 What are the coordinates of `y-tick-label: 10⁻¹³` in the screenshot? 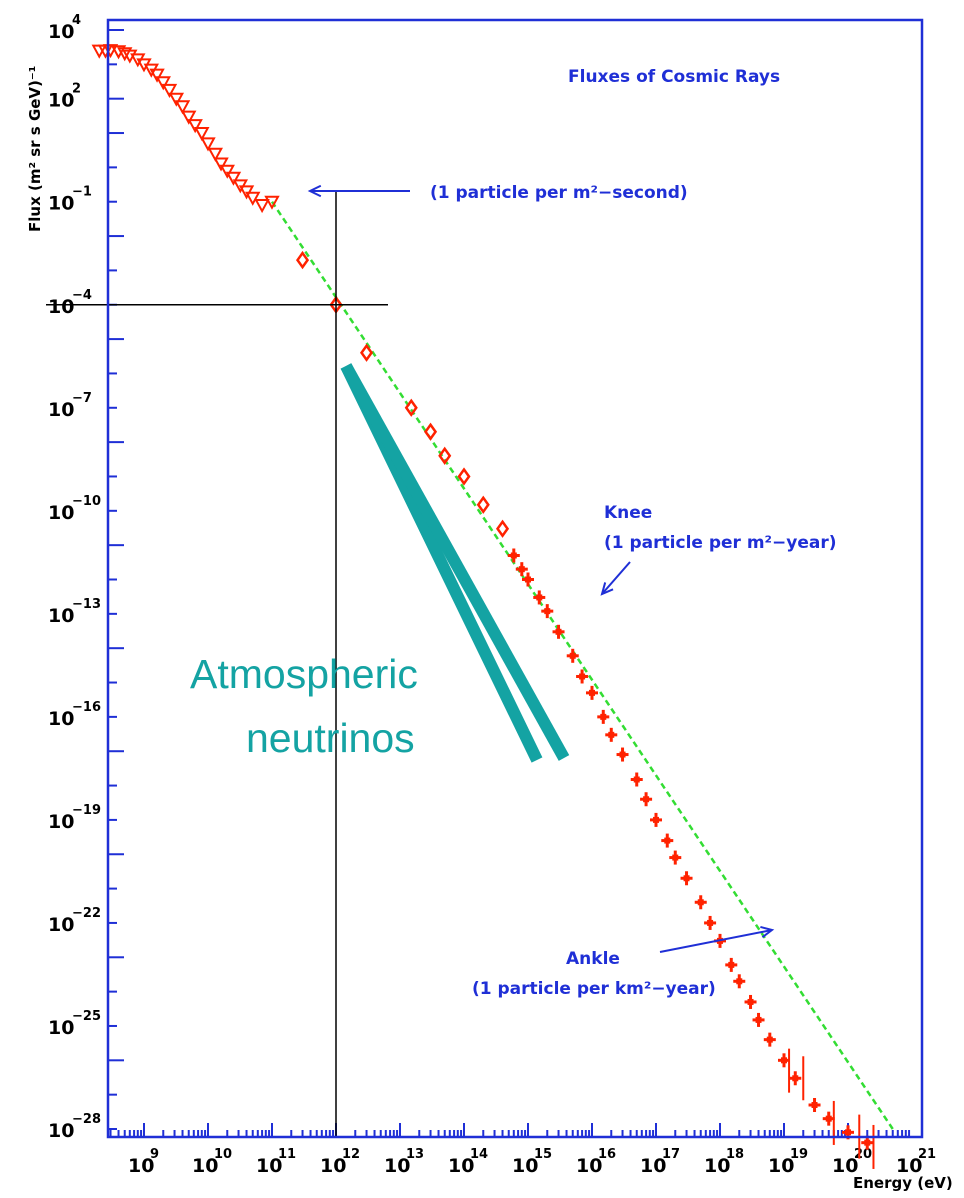 It's located at (74, 612).